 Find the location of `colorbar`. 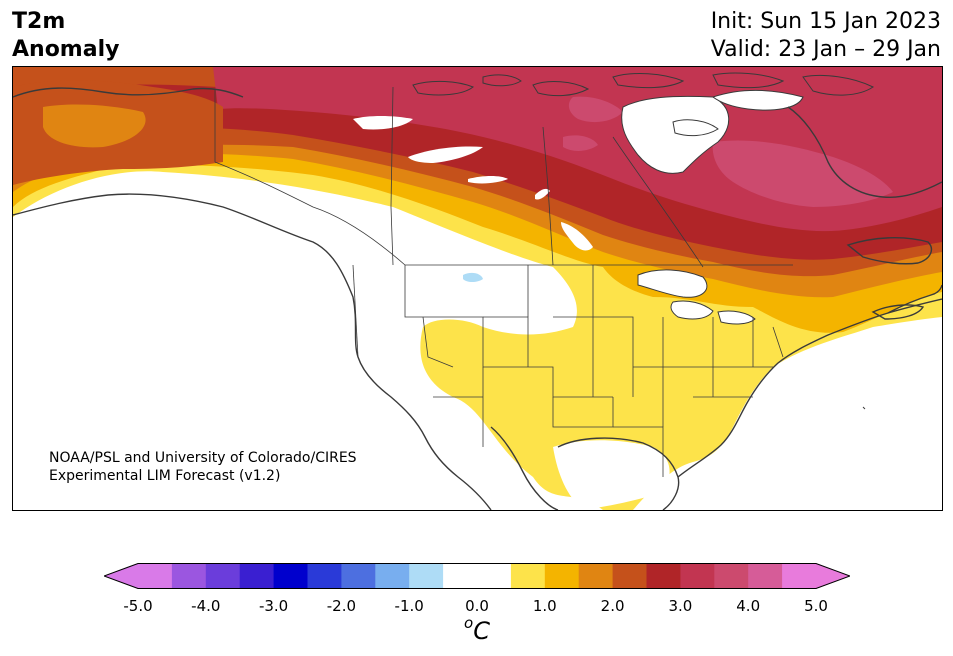

colorbar is located at coordinates (477, 576).